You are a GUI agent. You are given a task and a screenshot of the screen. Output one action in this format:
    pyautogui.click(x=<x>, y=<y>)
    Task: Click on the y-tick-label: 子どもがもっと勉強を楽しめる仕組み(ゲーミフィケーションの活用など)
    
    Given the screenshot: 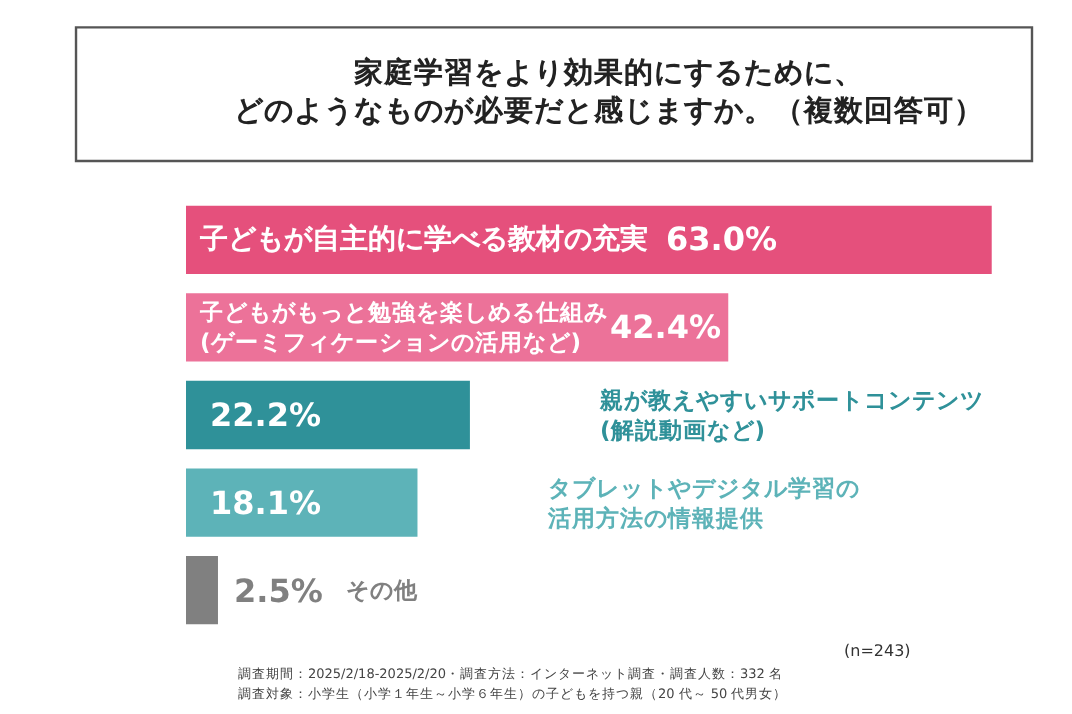 What is the action you would take?
    pyautogui.click(x=403, y=327)
    